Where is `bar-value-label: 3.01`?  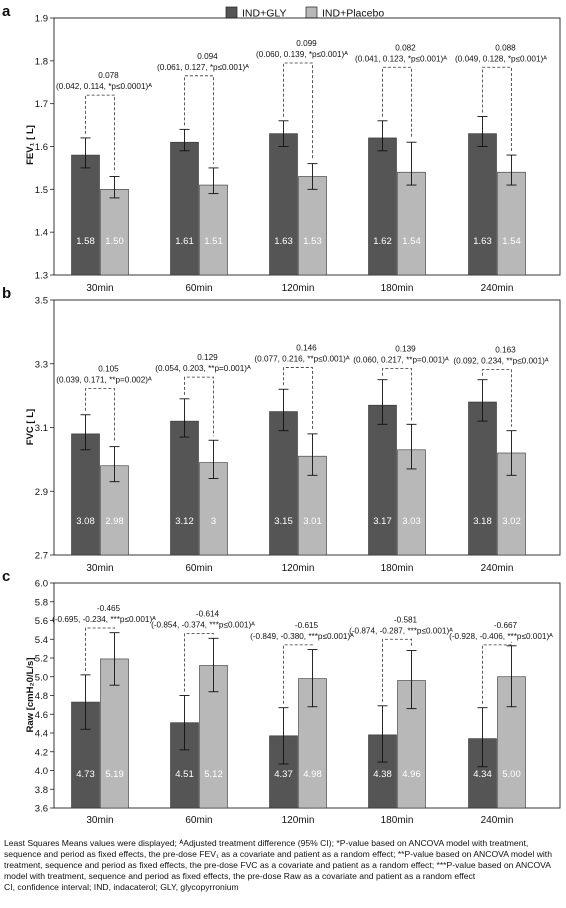
bar-value-label: 3.01 is located at coordinates (312, 521).